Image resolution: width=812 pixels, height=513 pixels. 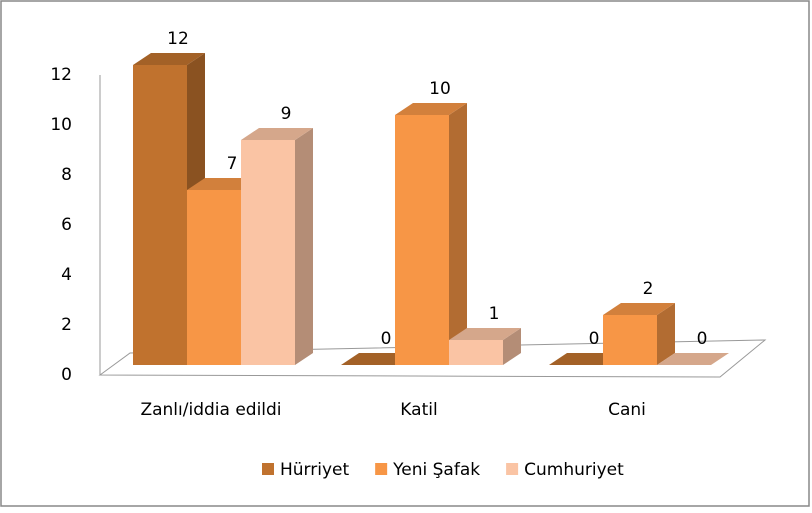 I want to click on y-tick-label: 12, so click(x=61, y=75).